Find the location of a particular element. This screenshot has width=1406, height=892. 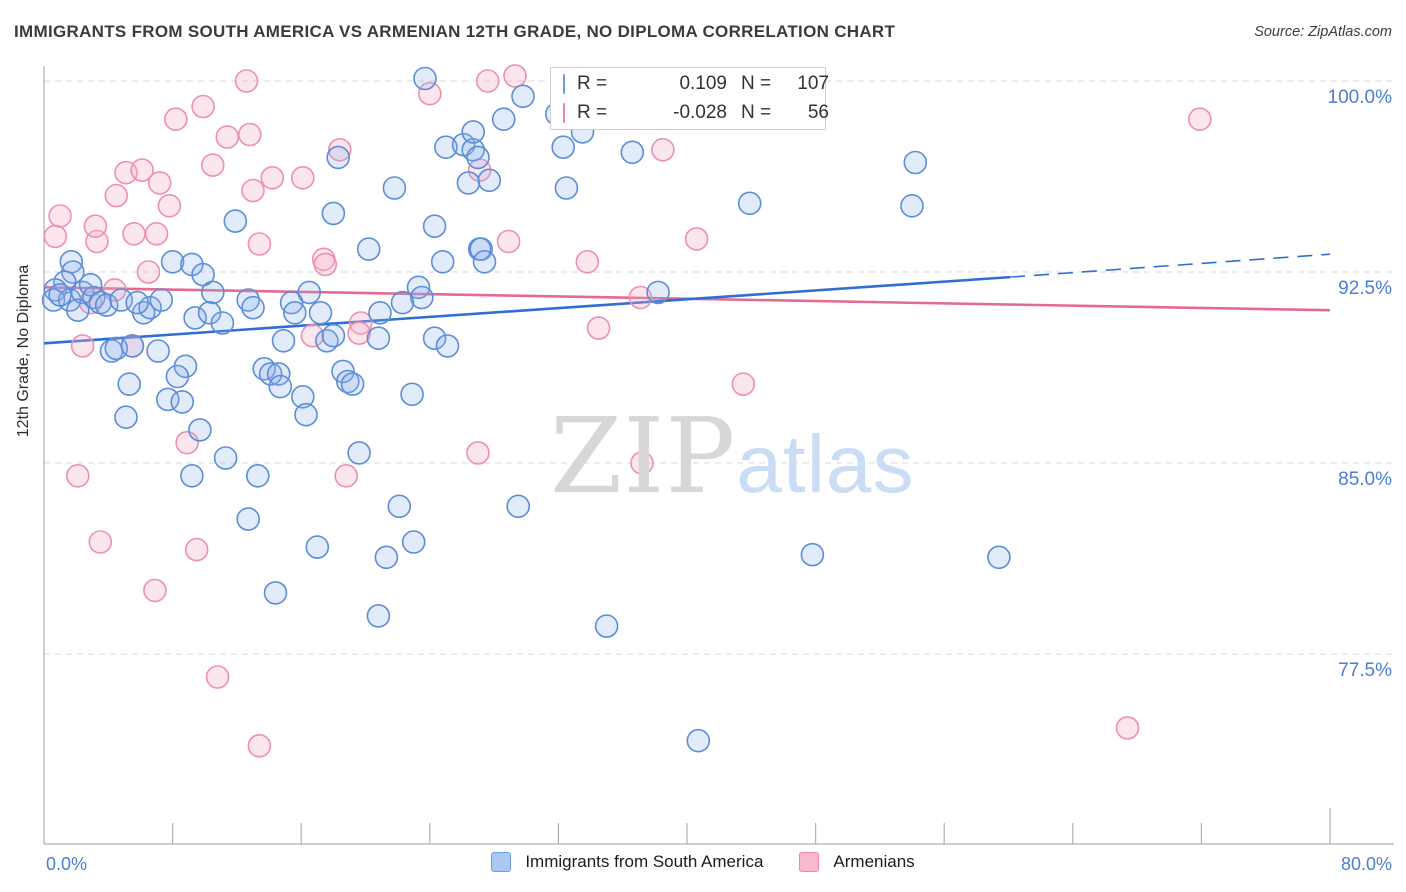

y-axis-tick-label: 100.0% is located at coordinates (1360, 97).